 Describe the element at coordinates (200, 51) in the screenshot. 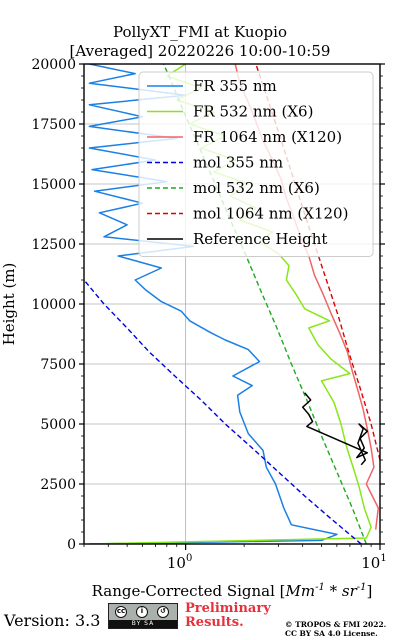

I see `chart-subtitle: [Averaged] 20220226 10:00-10:59` at that location.